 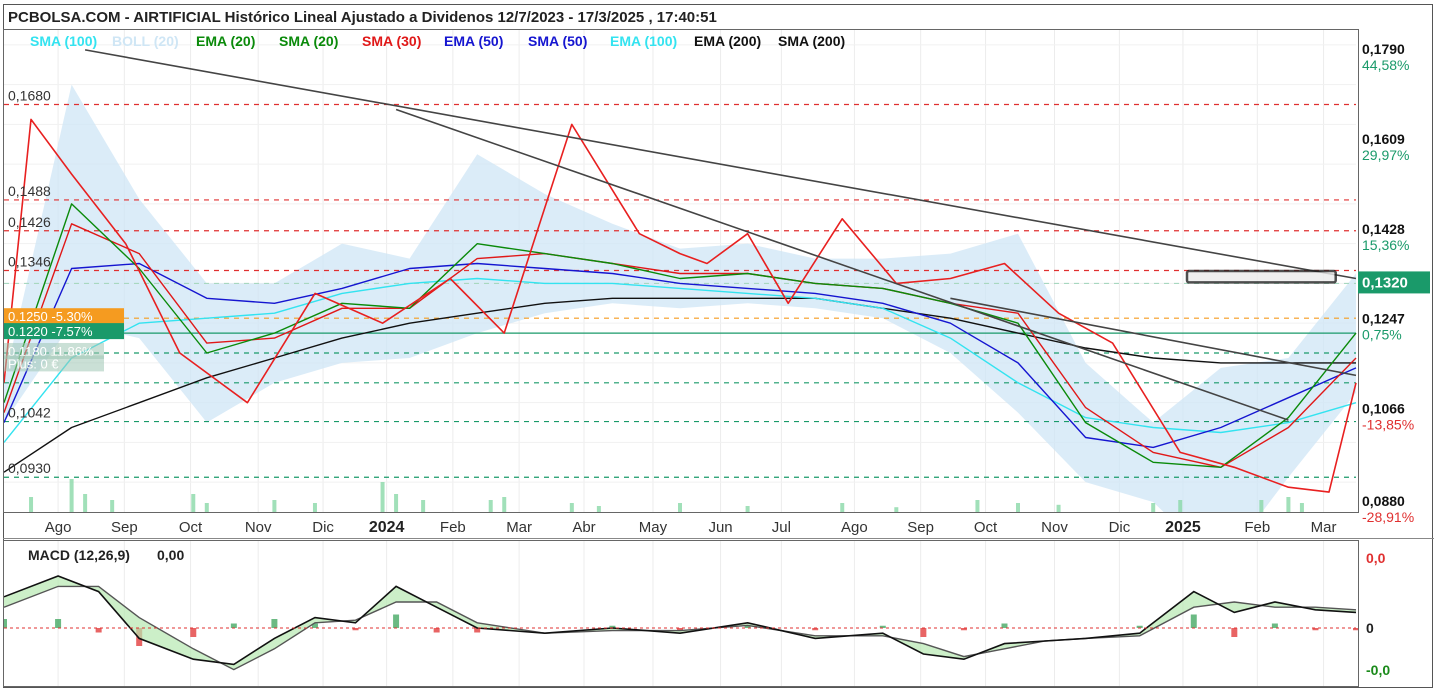 What do you see at coordinates (29, 96) in the screenshot?
I see `left-level-label: 0,1680` at bounding box center [29, 96].